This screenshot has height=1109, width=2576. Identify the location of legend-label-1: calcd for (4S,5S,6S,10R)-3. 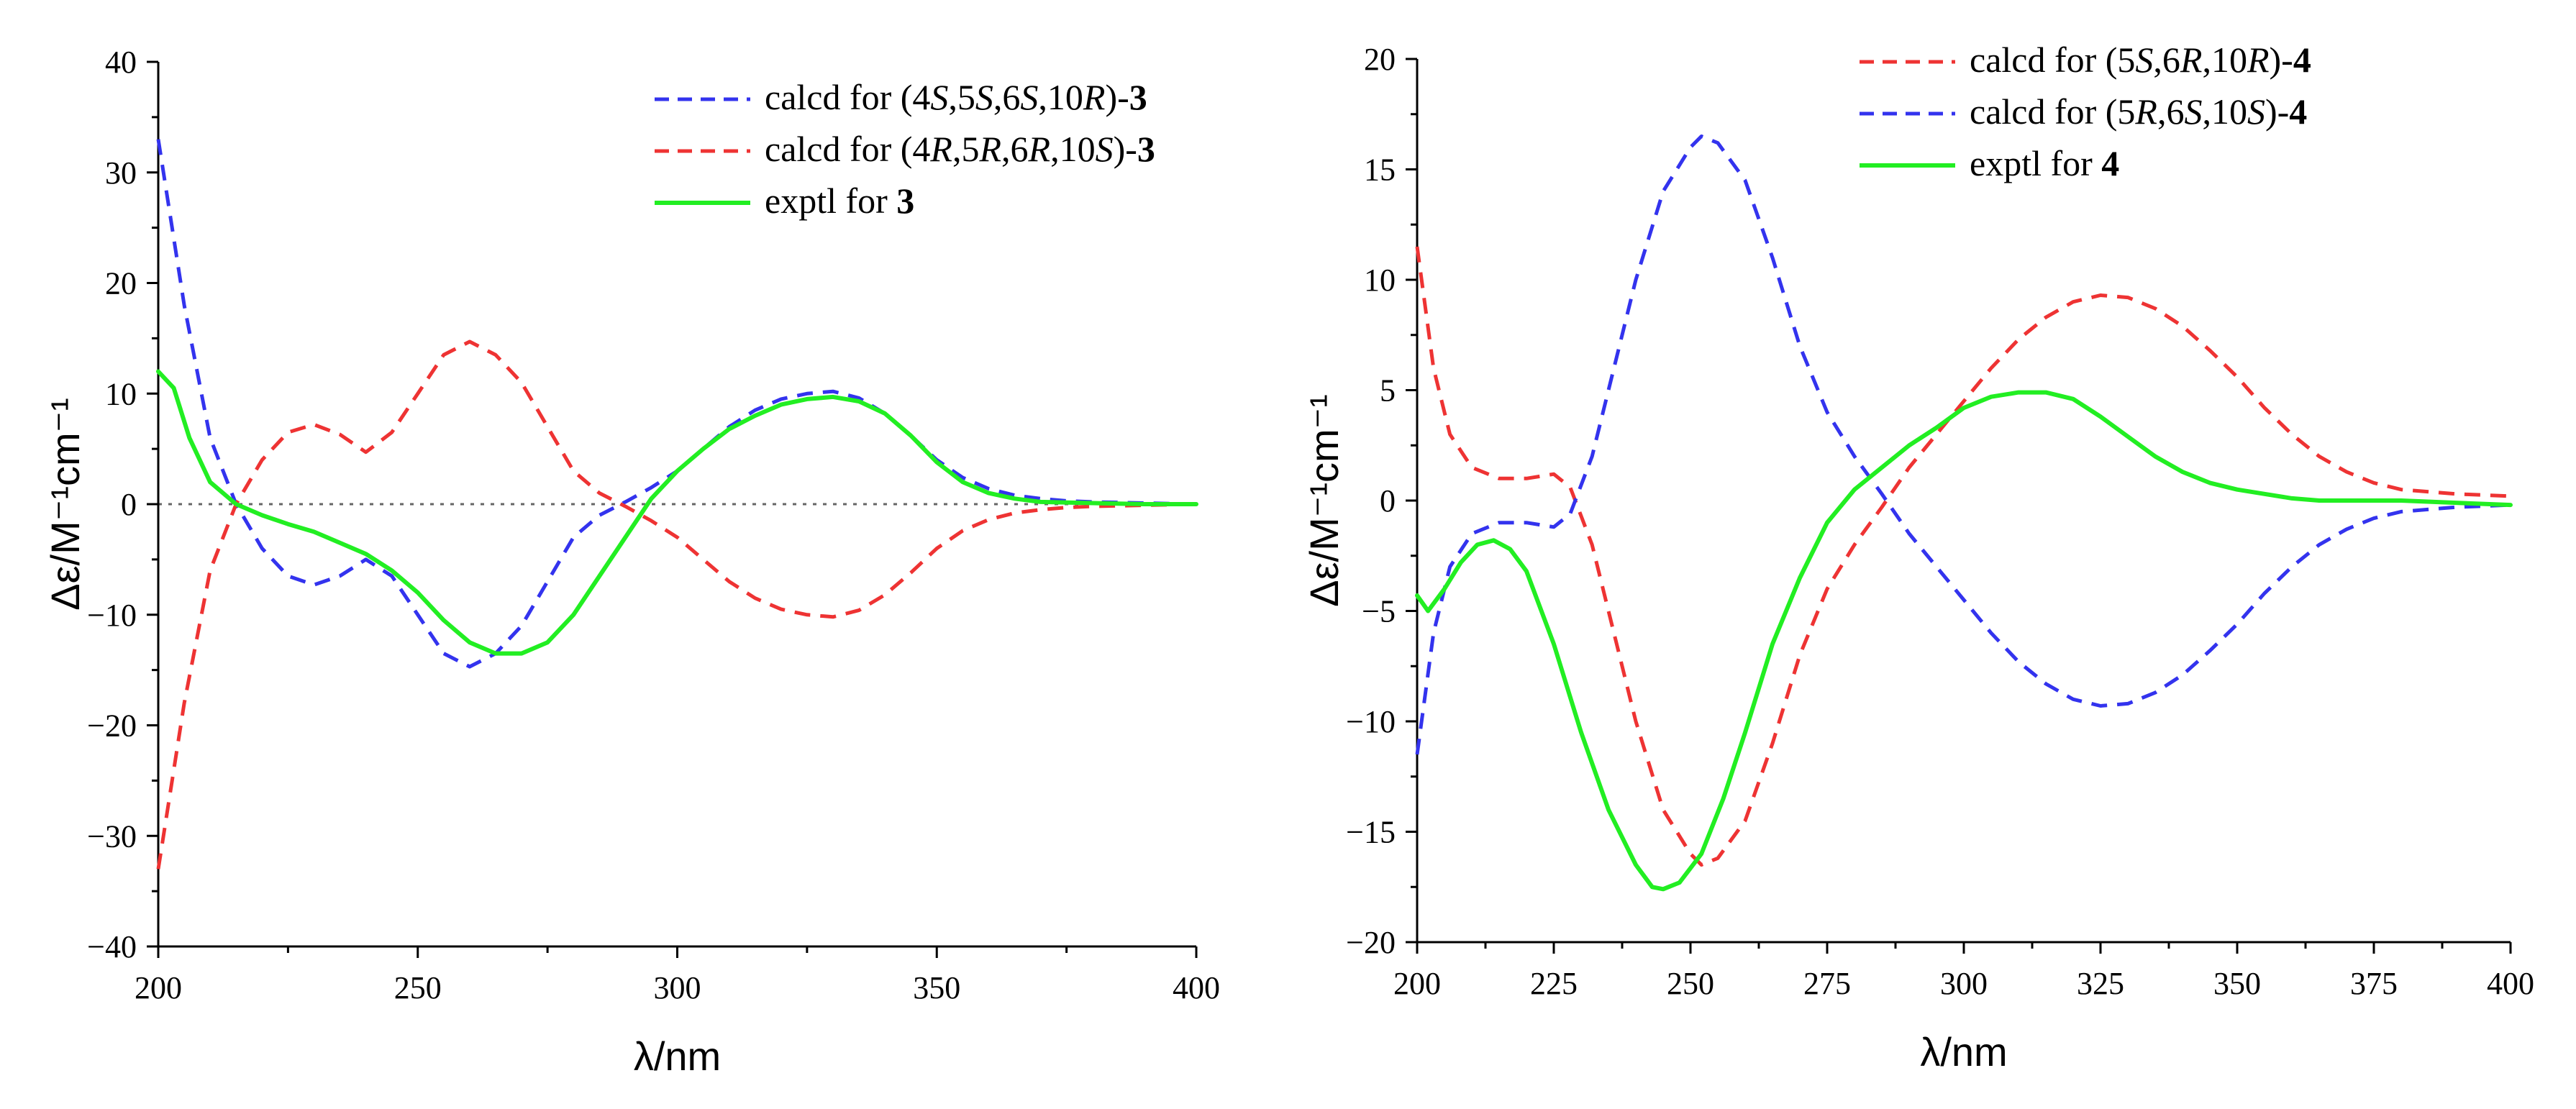
(956, 97).